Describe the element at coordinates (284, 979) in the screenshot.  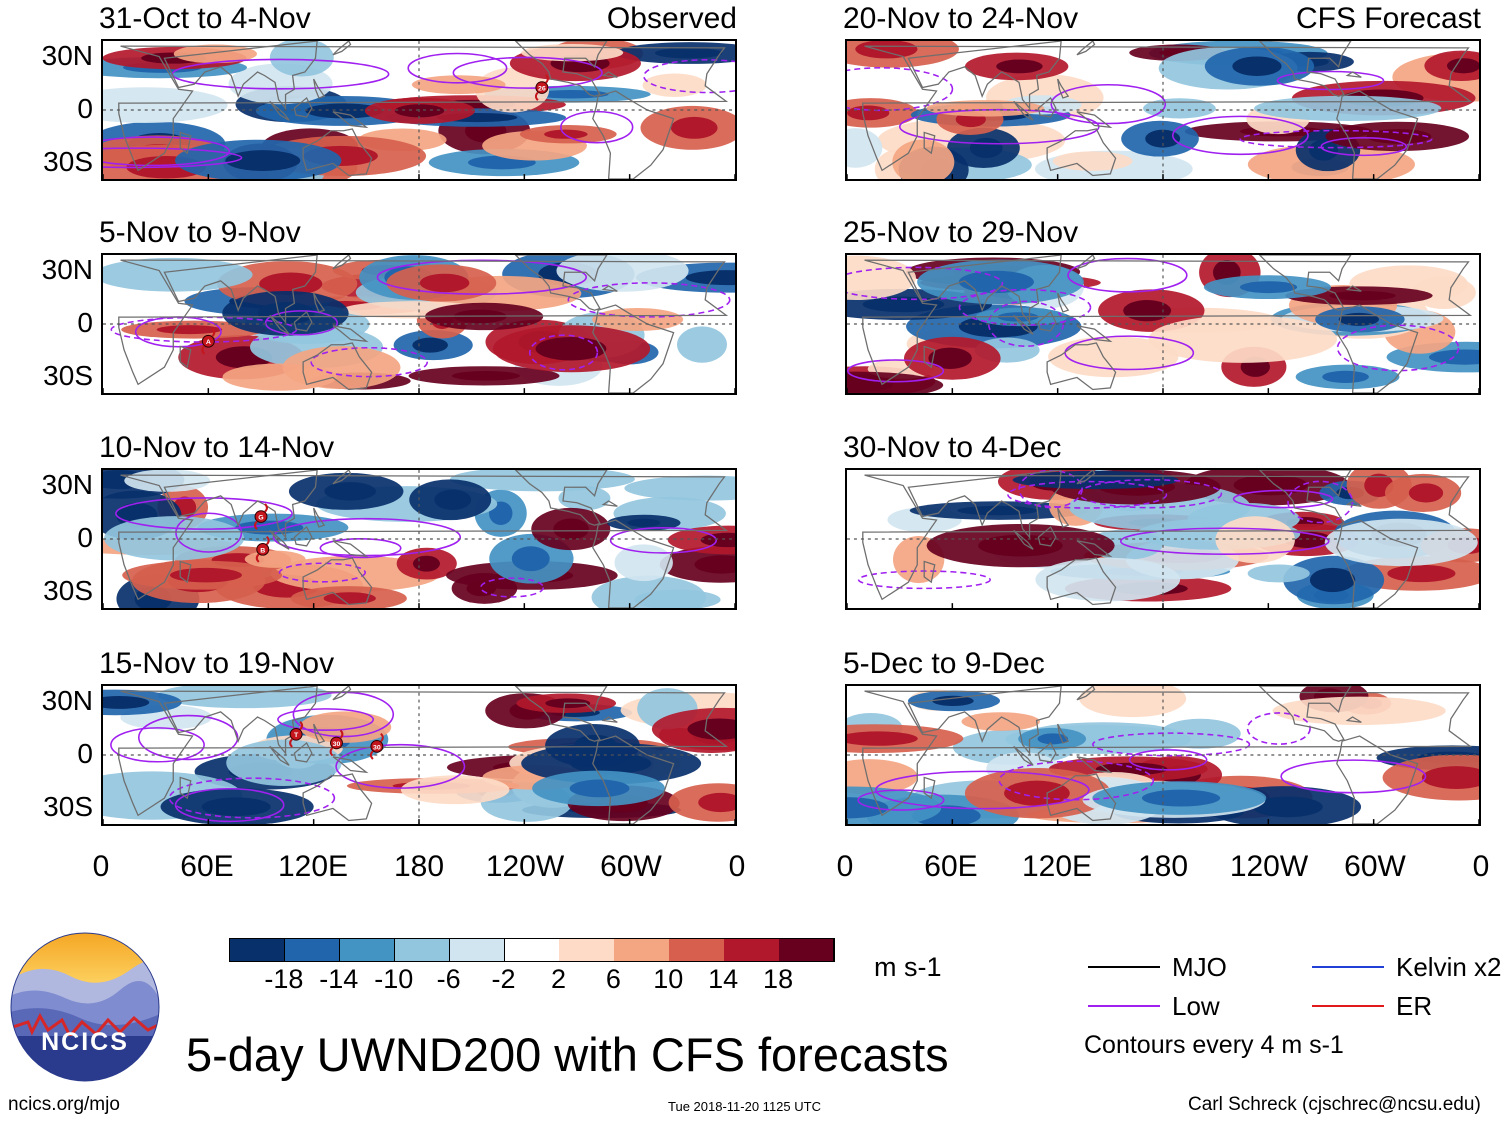
I see `colorbar-tick-label: -18` at that location.